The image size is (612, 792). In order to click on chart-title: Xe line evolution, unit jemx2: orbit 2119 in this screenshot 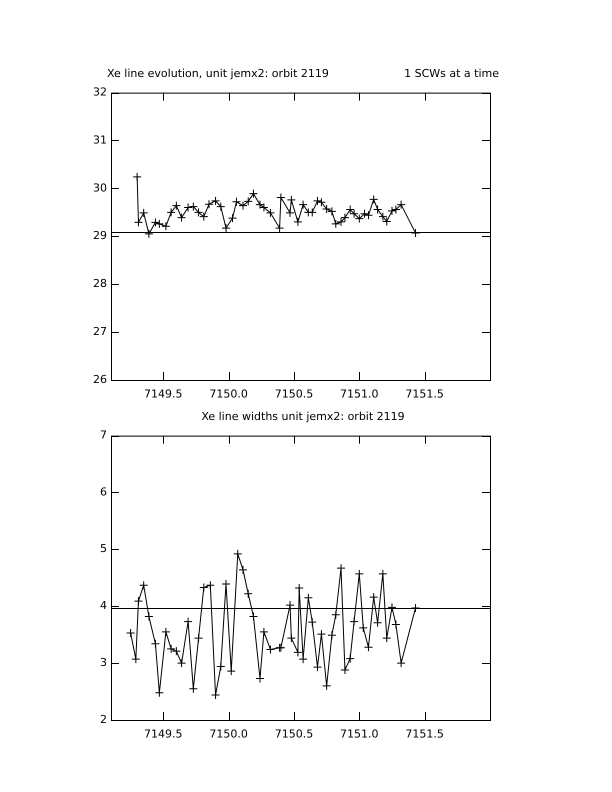, I will do `click(218, 73)`.